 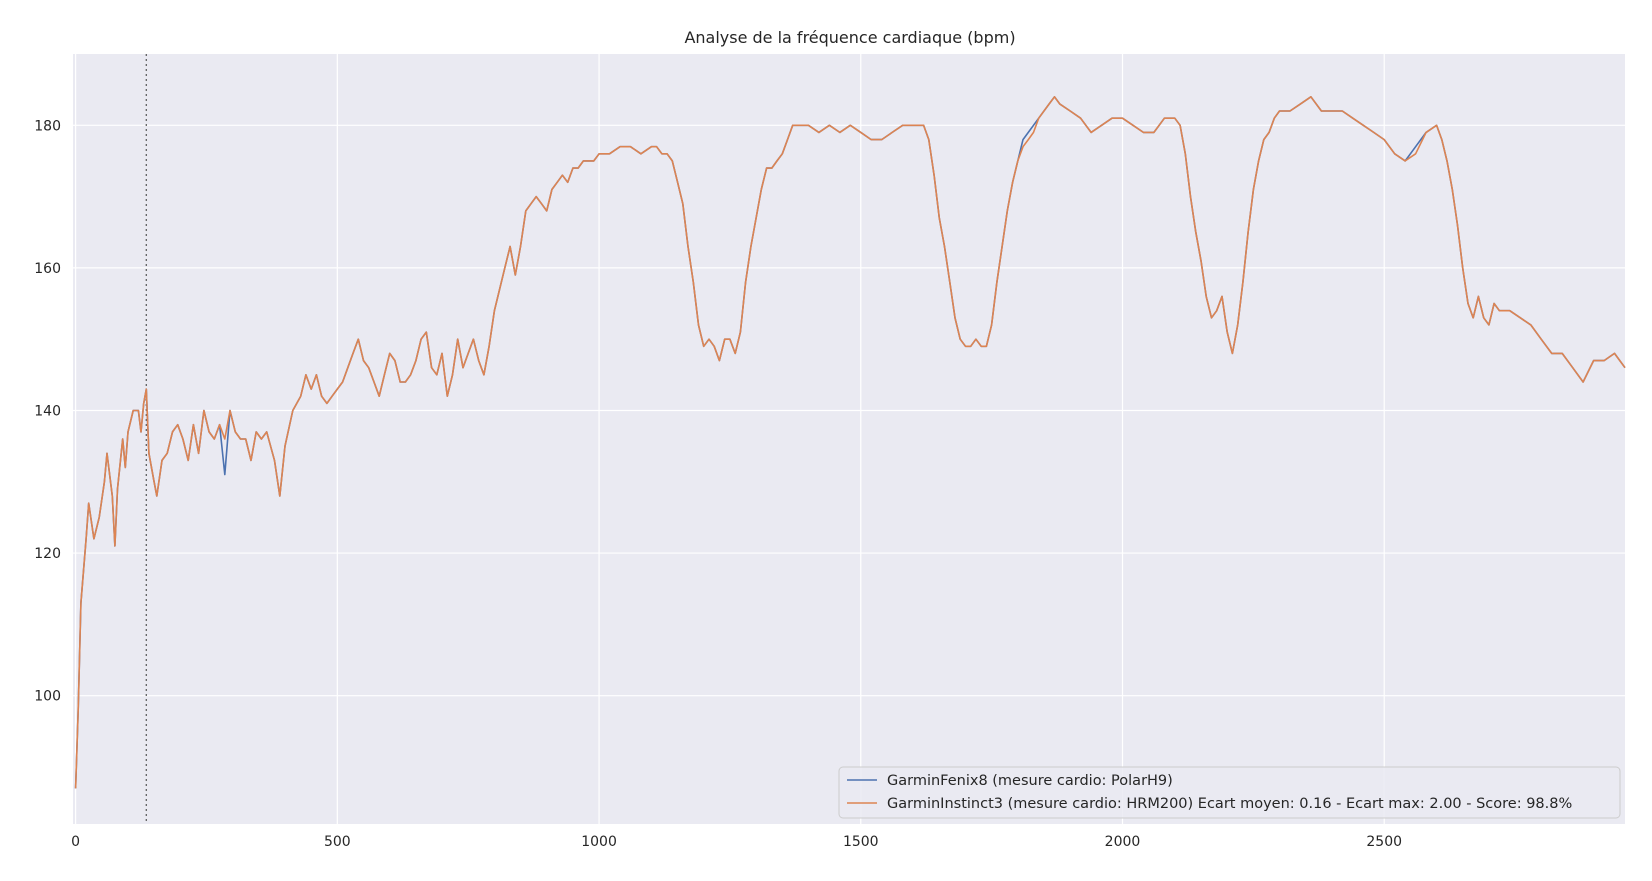 What do you see at coordinates (1384, 842) in the screenshot?
I see `x-tick-label: 2500` at bounding box center [1384, 842].